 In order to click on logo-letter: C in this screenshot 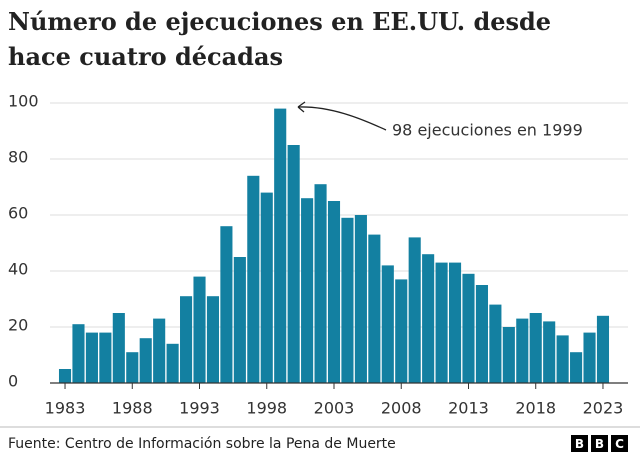, I will do `click(619, 444)`.